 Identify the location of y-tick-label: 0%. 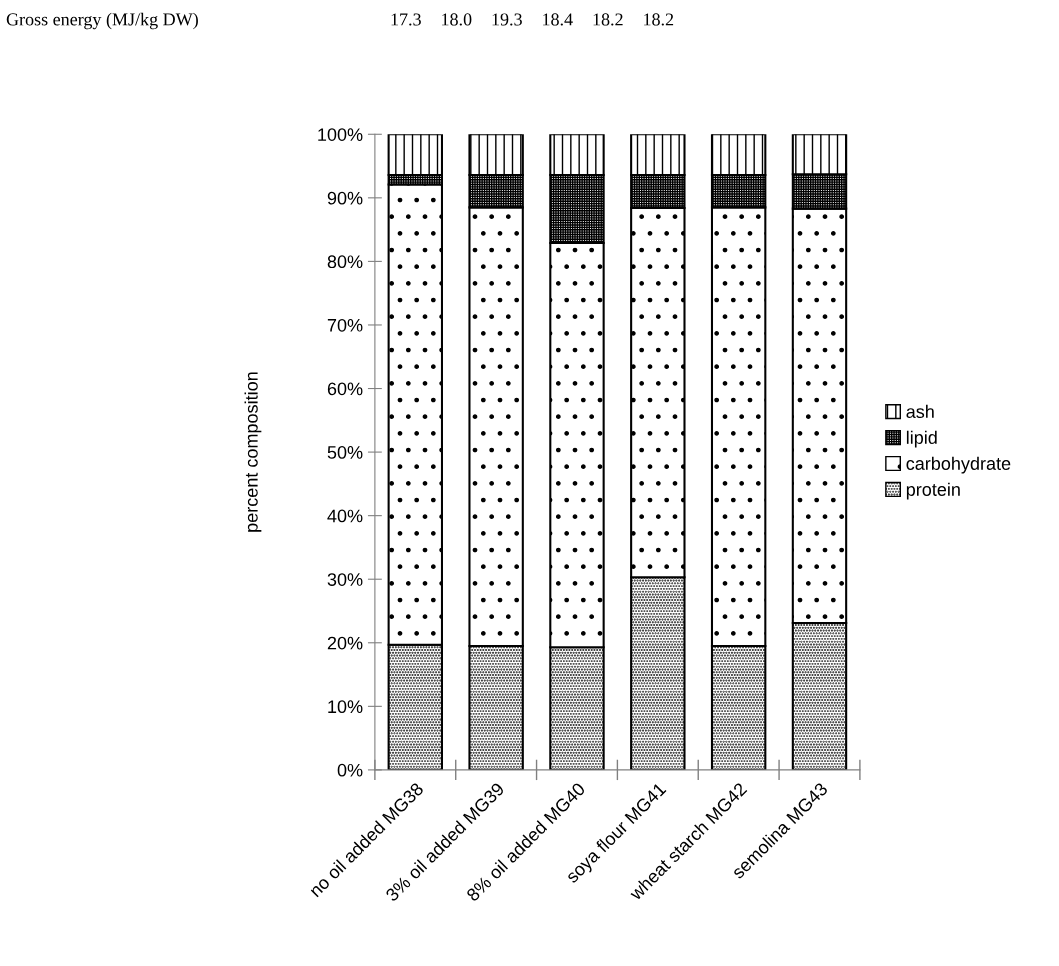
(350, 770).